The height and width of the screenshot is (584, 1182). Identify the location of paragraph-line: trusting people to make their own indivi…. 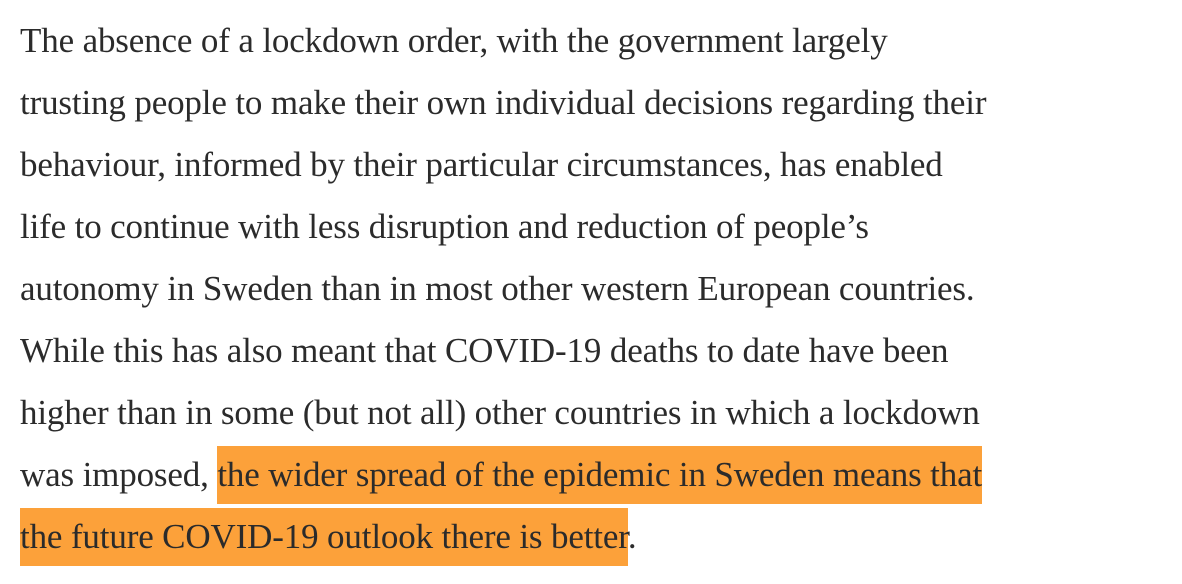
(503, 102).